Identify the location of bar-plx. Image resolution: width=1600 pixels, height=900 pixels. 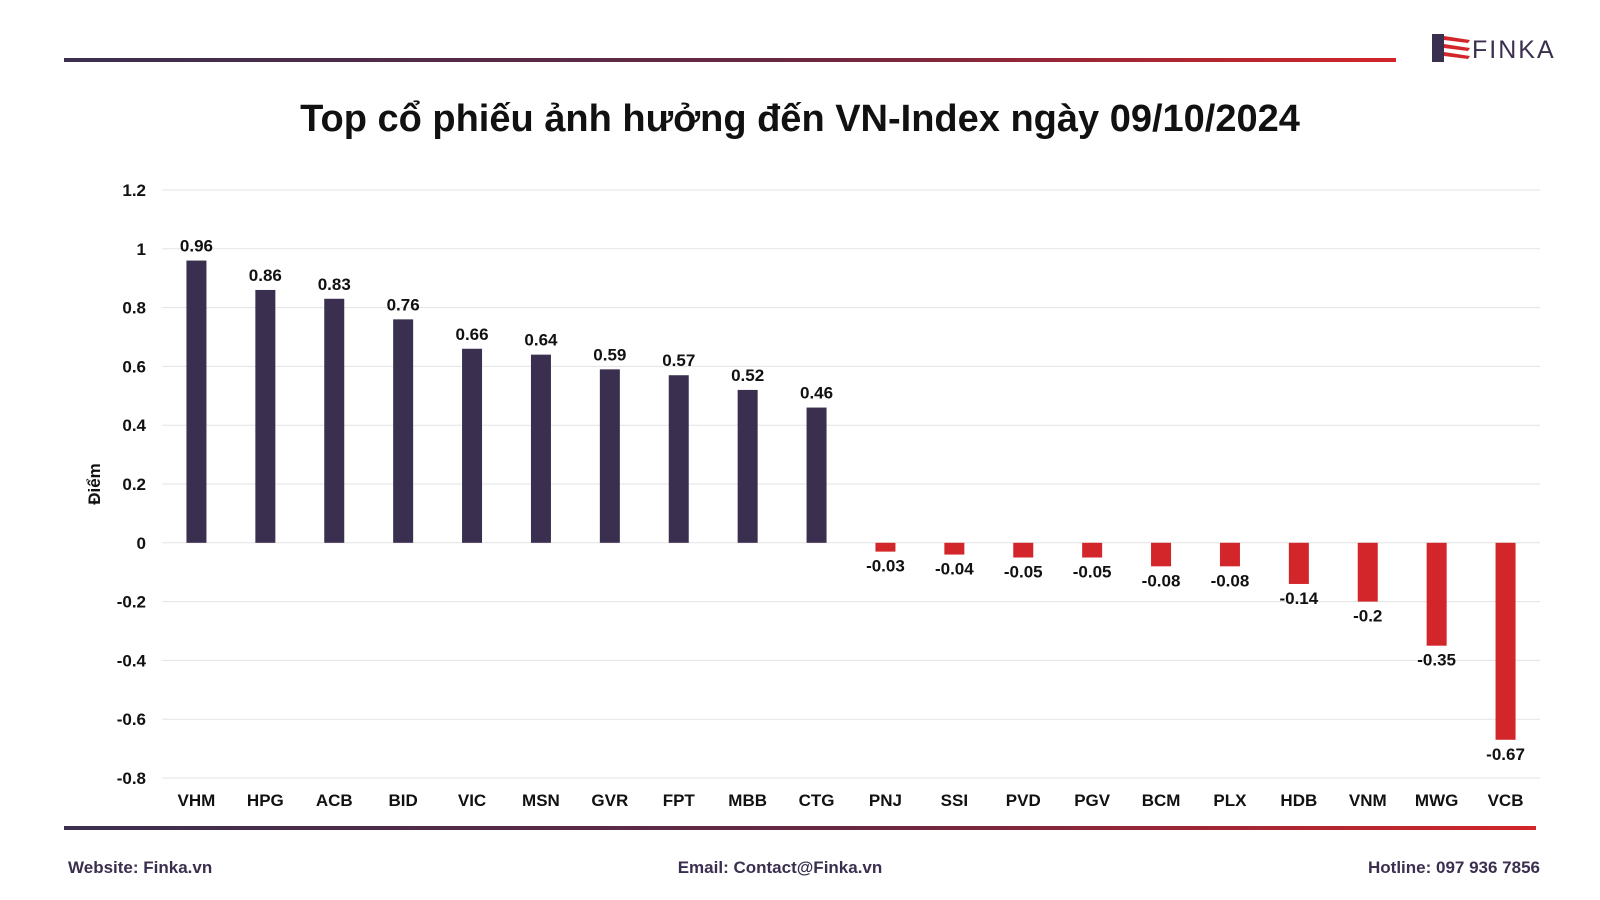
(1229, 554).